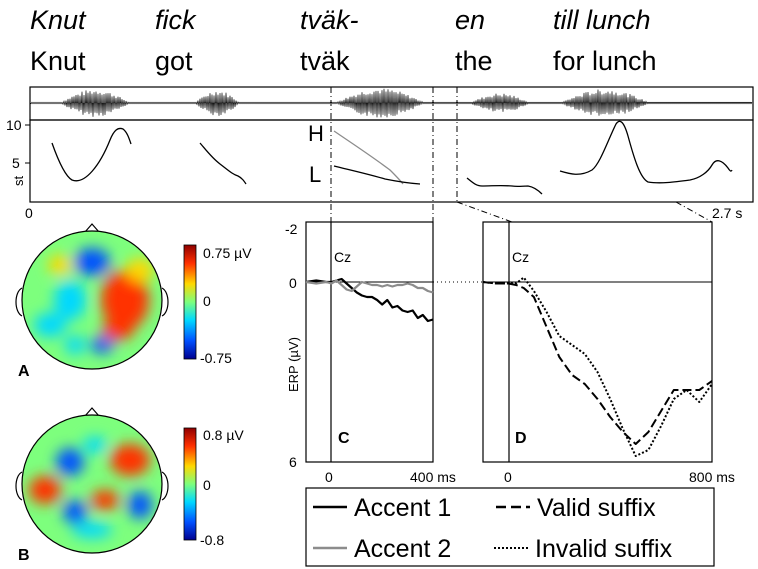 This screenshot has height=569, width=758. Describe the element at coordinates (316, 133) in the screenshot. I see `high-tone-label: H` at that location.